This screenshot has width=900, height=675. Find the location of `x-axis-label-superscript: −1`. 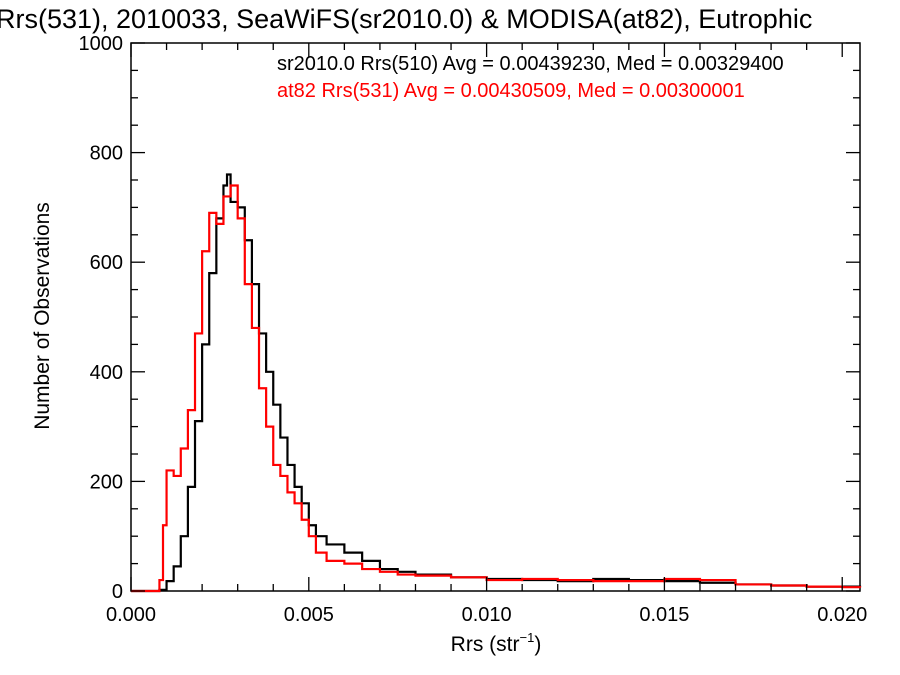

x-axis-label-superscript: −1 is located at coordinates (527, 637).